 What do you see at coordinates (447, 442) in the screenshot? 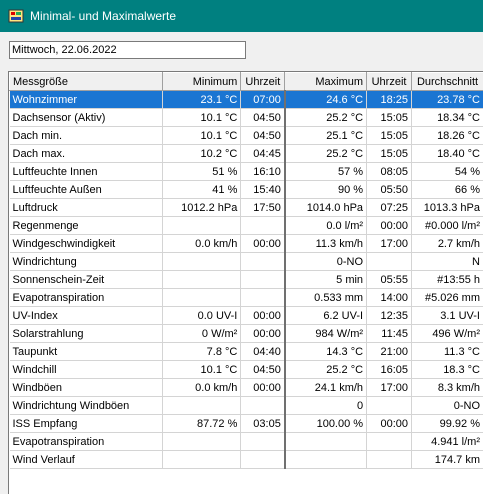
I see `cell-average: 4.941 l/m²` at bounding box center [447, 442].